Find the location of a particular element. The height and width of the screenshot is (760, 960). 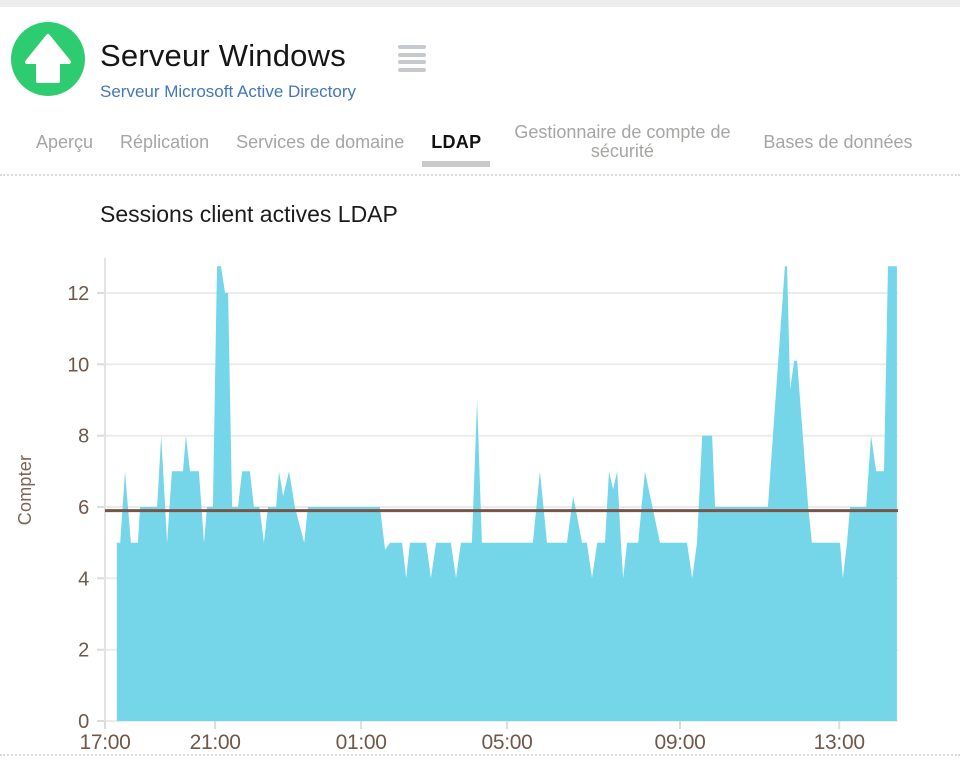

chart-title: Sessions client actives LDAP is located at coordinates (249, 214).